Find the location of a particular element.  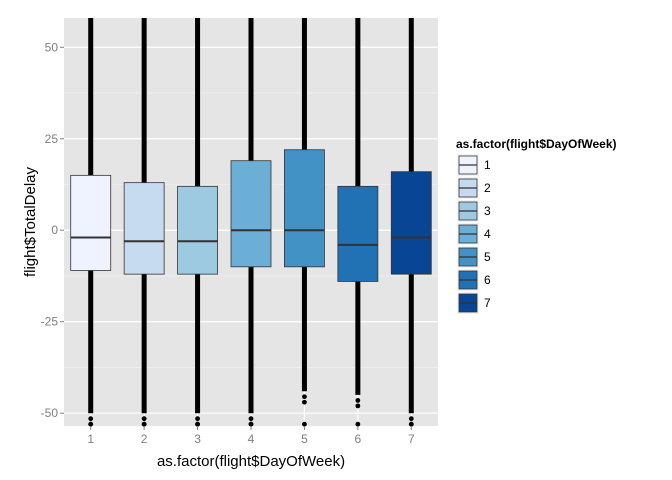

x-tick-label: 2 is located at coordinates (144, 439).